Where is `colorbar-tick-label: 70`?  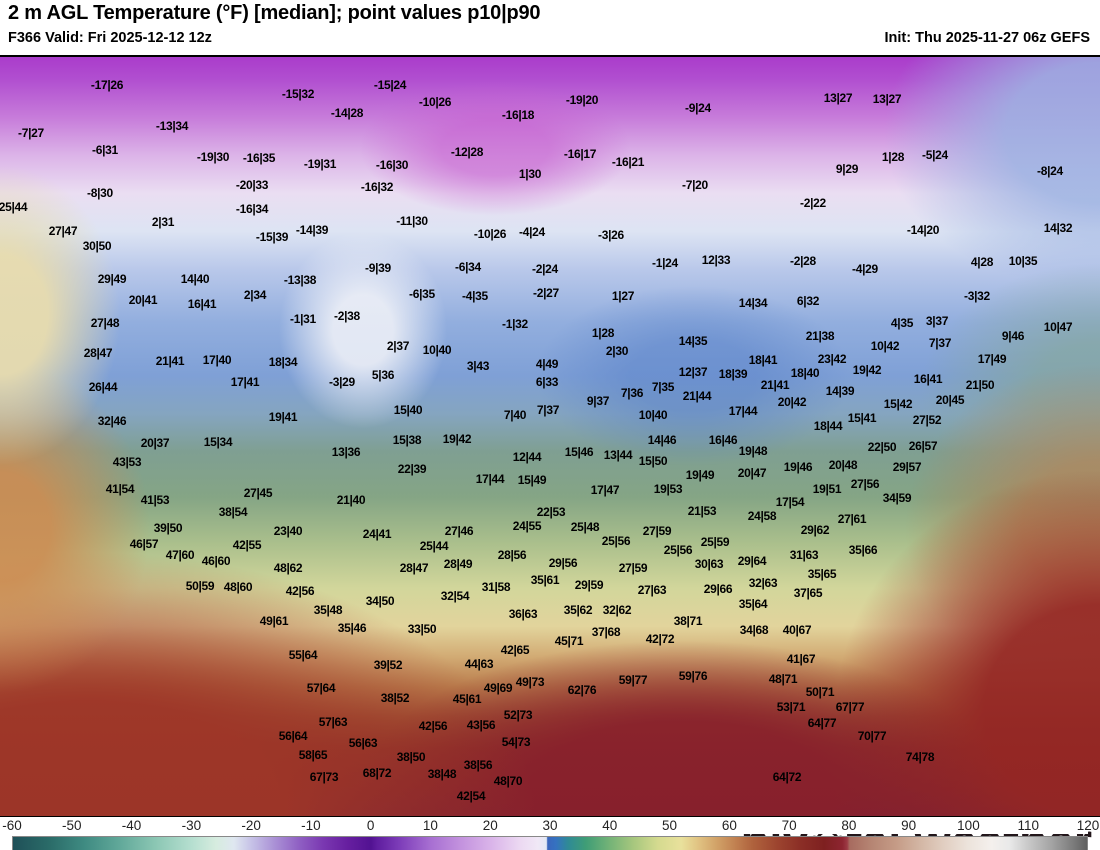
colorbar-tick-label: 70 is located at coordinates (789, 825).